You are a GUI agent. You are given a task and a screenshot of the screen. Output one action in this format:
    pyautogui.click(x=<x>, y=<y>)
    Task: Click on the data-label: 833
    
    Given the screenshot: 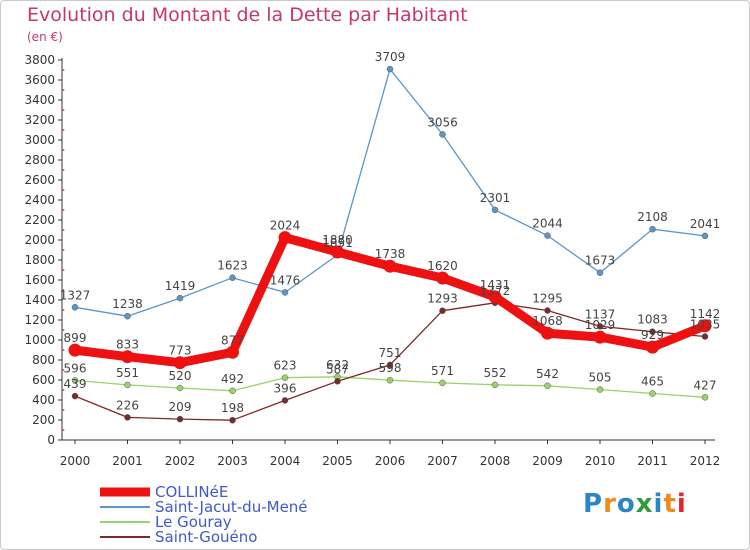 What is the action you would take?
    pyautogui.click(x=127, y=345)
    